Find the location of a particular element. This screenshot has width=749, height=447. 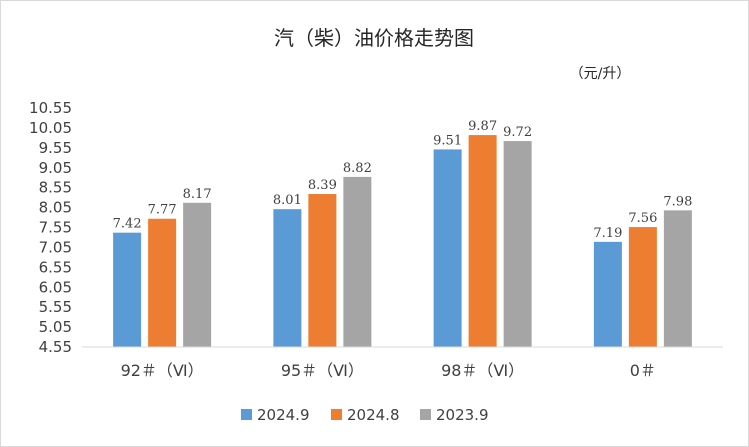

bar-2024.8-1 is located at coordinates (322, 270).